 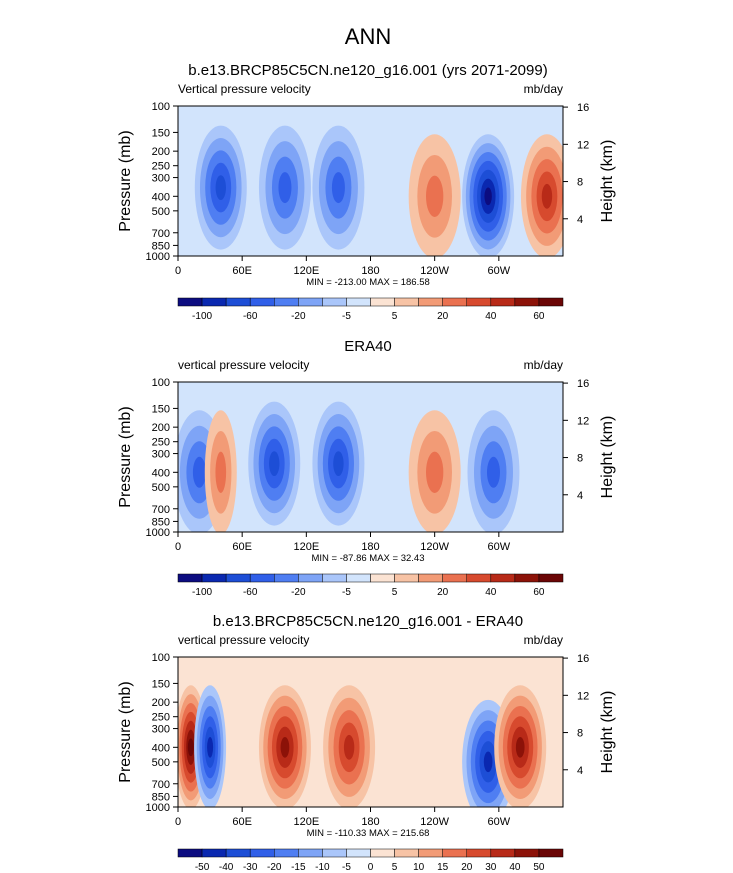 What do you see at coordinates (202, 867) in the screenshot?
I see `colorbar-label: -50` at bounding box center [202, 867].